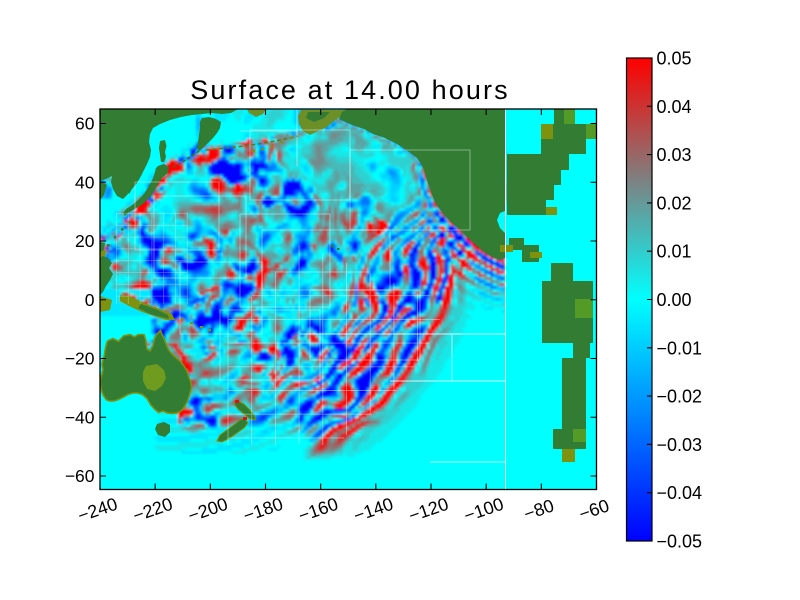  Describe the element at coordinates (90, 300) in the screenshot. I see `svg-text: 0` at that location.